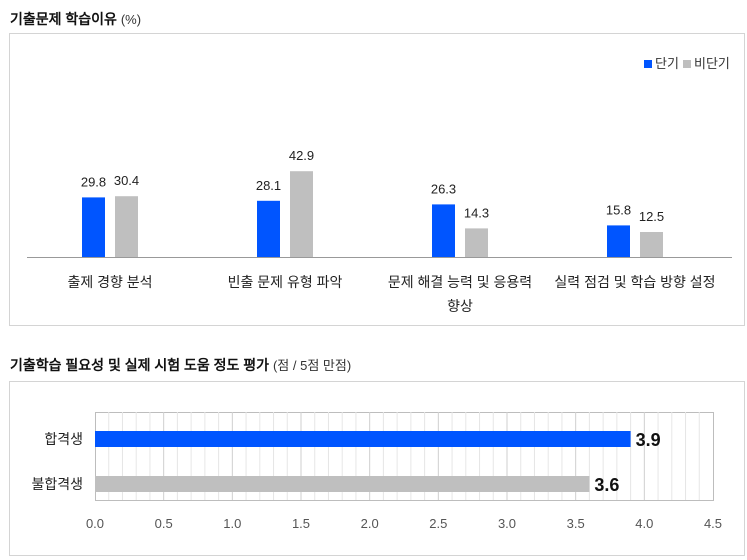 The image size is (747, 560). What do you see at coordinates (507, 523) in the screenshot?
I see `x-tick-label: 3.0` at bounding box center [507, 523].